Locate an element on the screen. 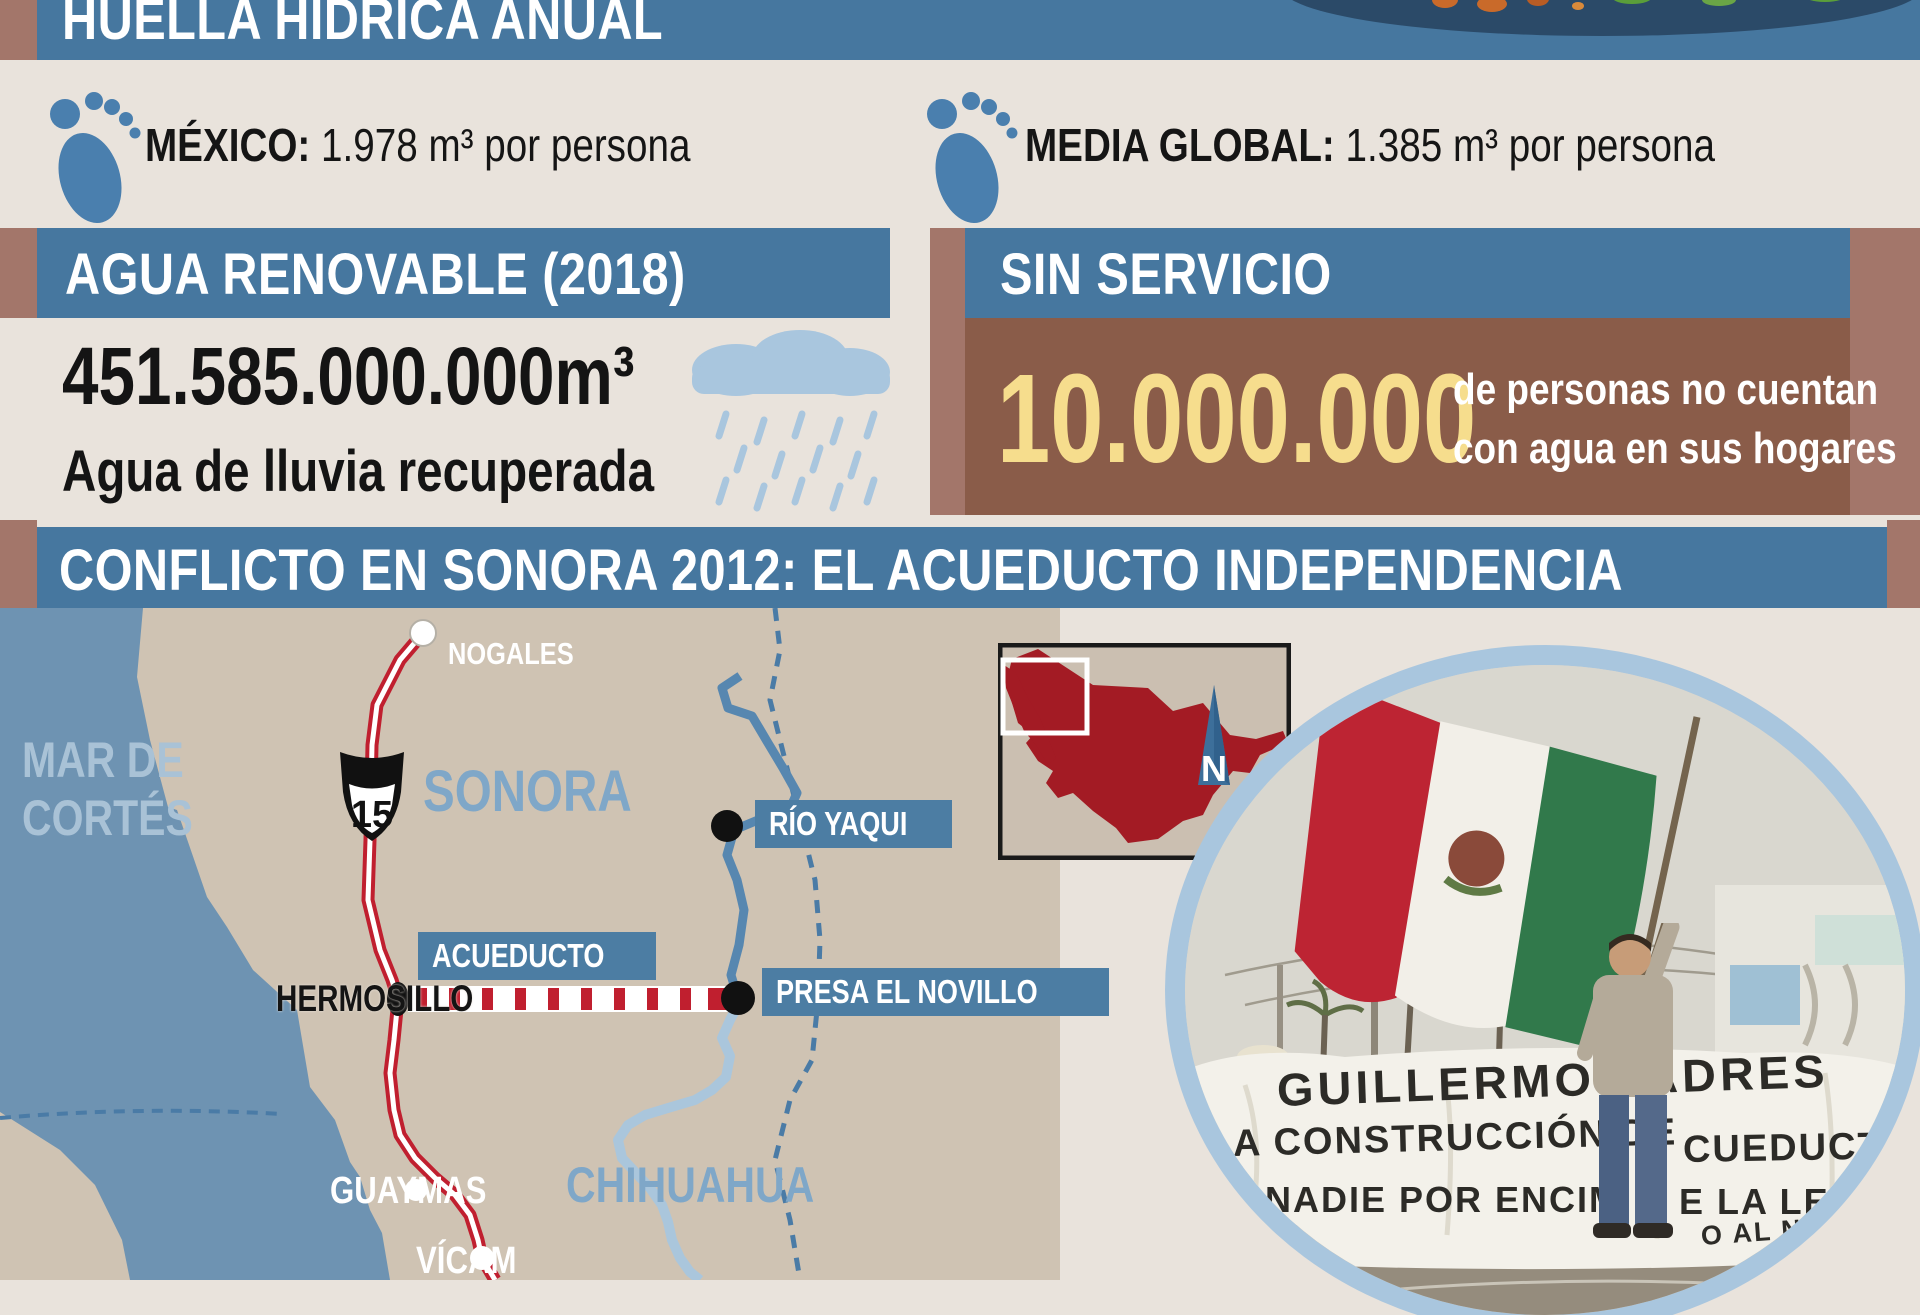  footprint-icon-global is located at coordinates (972, 157).